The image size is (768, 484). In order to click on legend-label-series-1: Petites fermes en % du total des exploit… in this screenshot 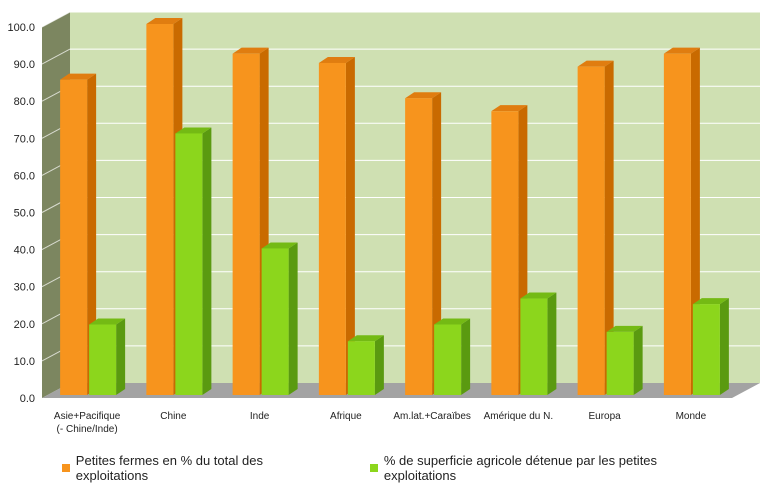, I will do `click(169, 468)`.